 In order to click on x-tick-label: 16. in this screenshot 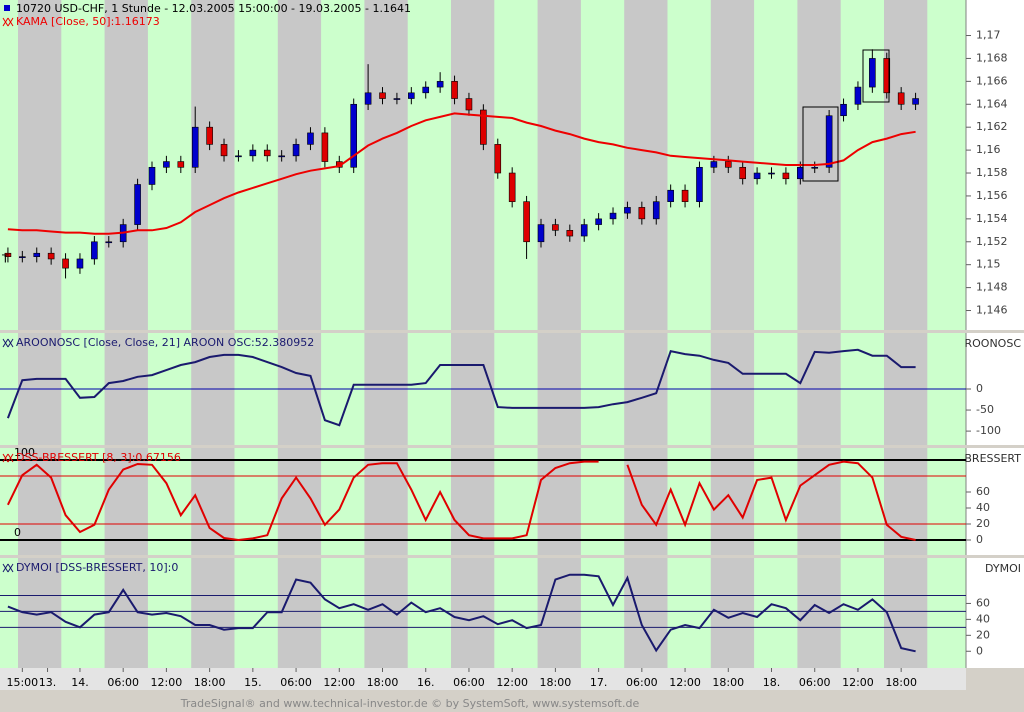, I will do `click(426, 682)`.